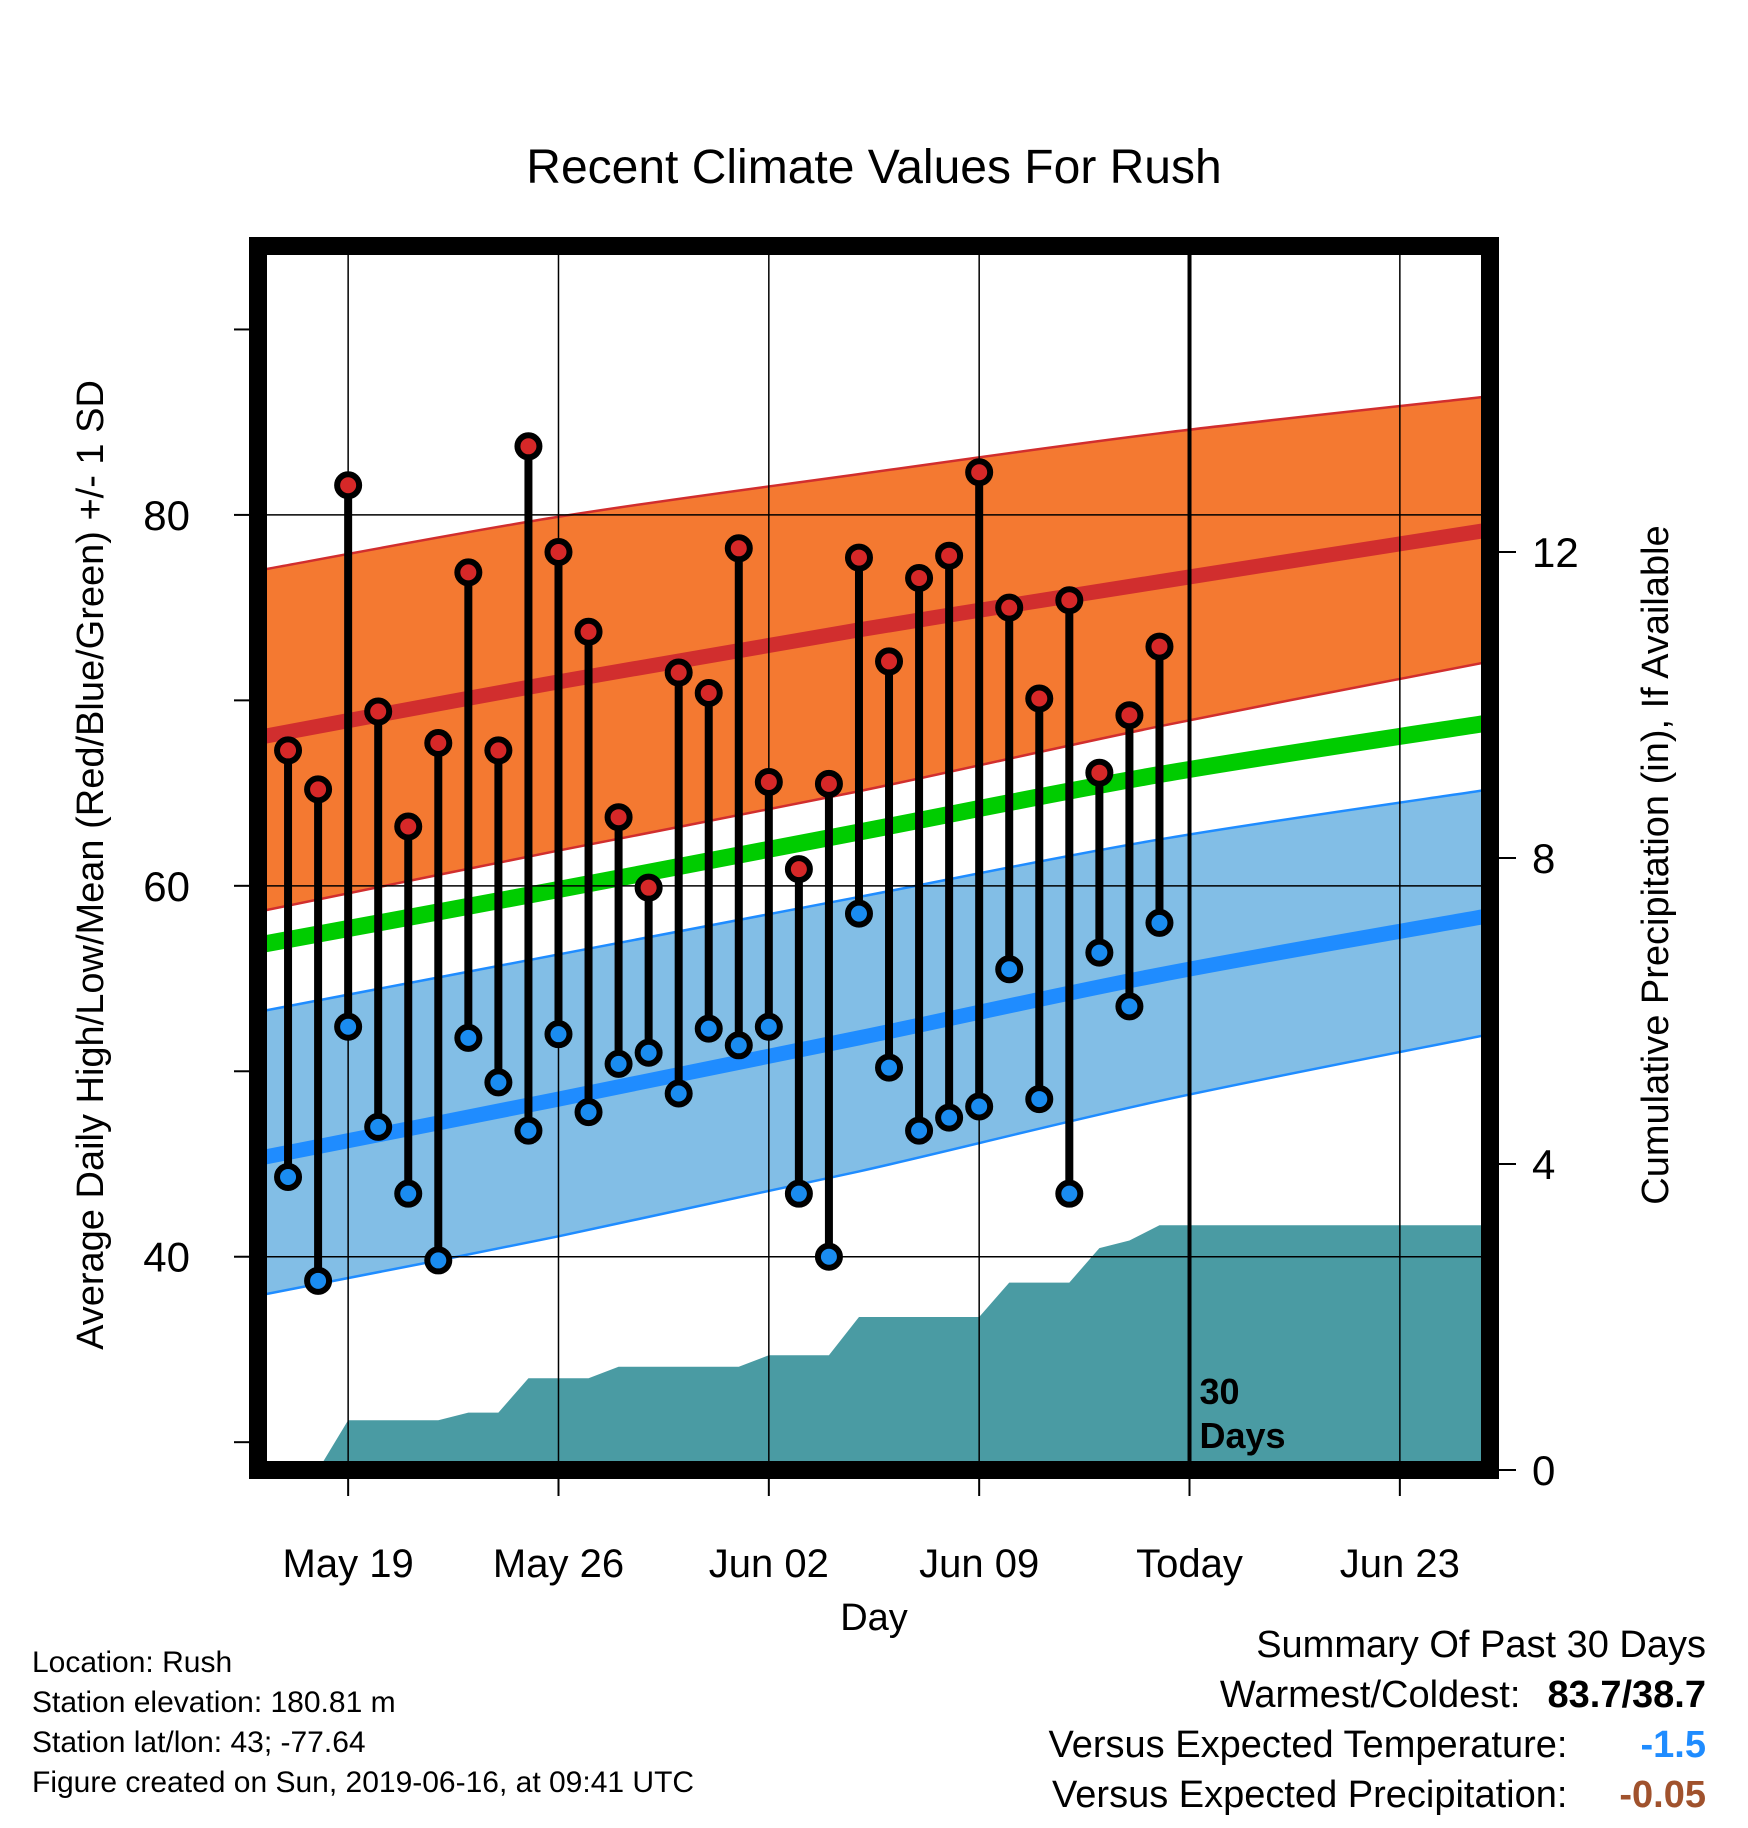 This screenshot has width=1748, height=1828. I want to click on station-location: Location: Rush, so click(132, 1662).